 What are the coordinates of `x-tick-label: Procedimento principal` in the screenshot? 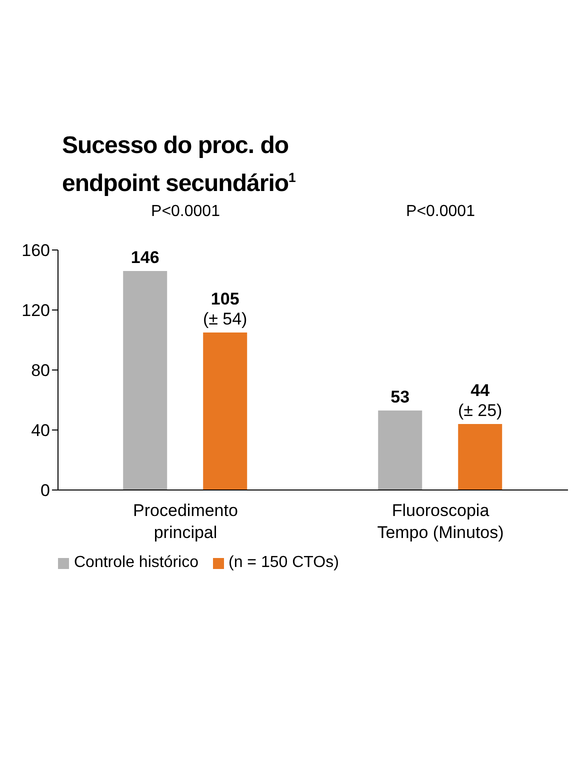 It's located at (185, 521).